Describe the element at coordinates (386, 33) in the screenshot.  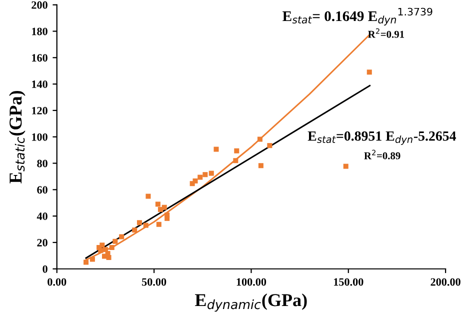
I see `annotation: R$^{2}$=0.91` at that location.